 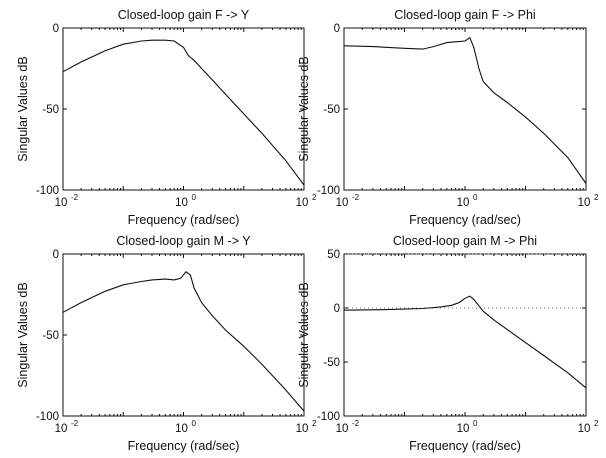 I want to click on plot-title: Closed-loop gain M -> Y, so click(x=183, y=241).